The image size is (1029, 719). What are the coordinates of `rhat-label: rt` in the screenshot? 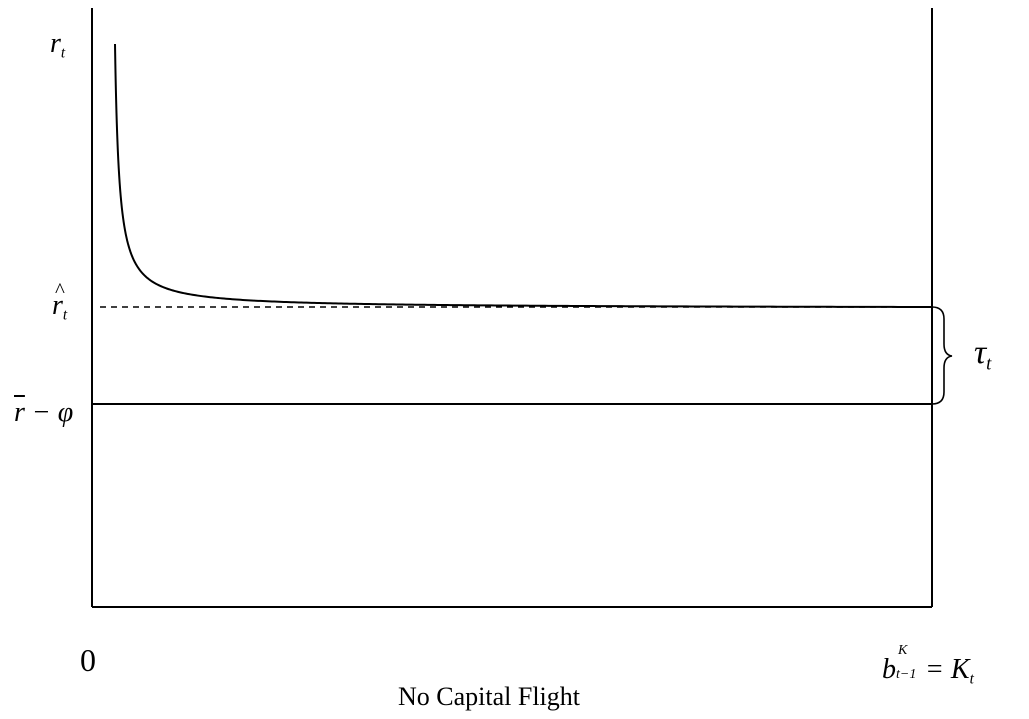 It's located at (59, 301).